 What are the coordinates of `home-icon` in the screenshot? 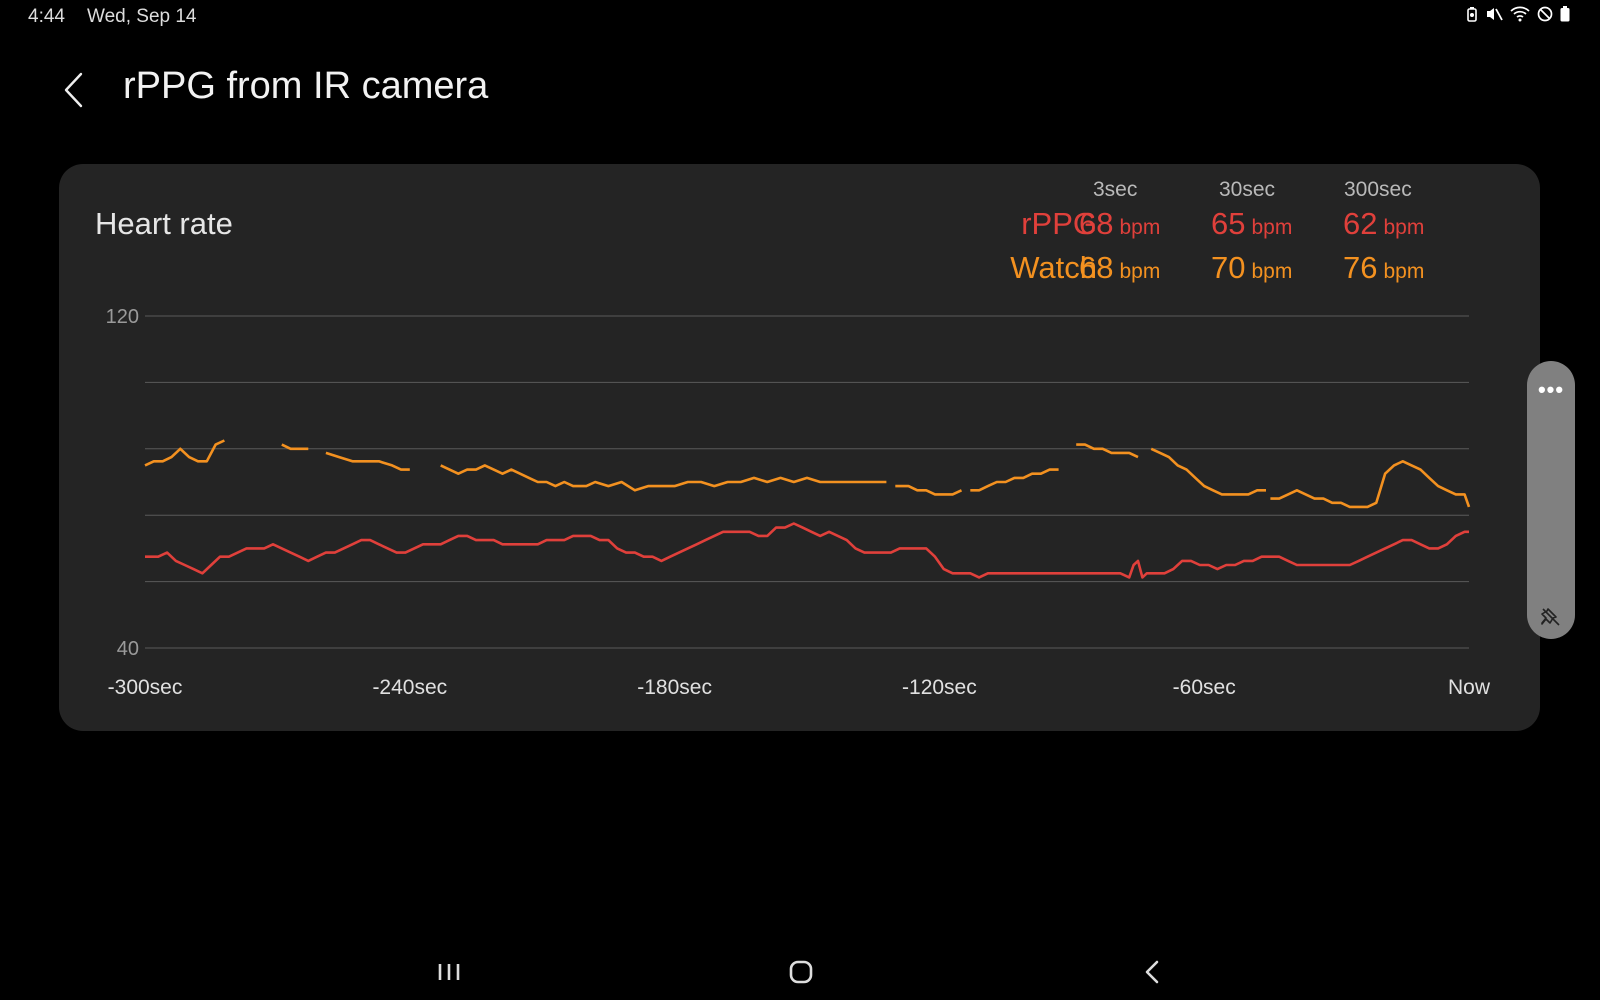 It's located at (801, 972).